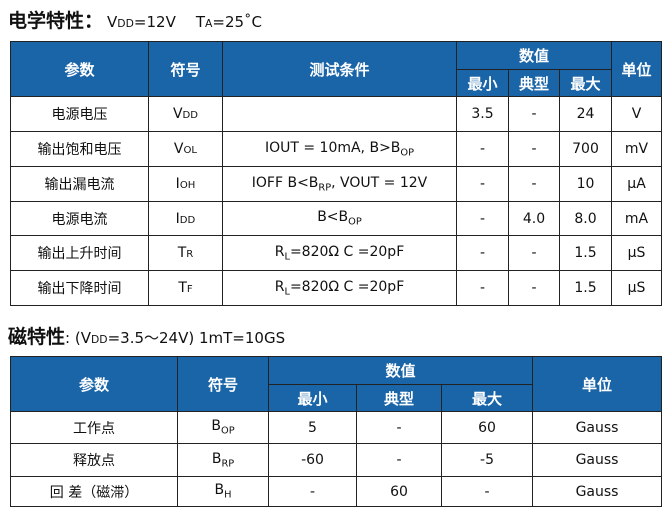  What do you see at coordinates (487, 491) in the screenshot?
I see `max-cell: -` at bounding box center [487, 491].